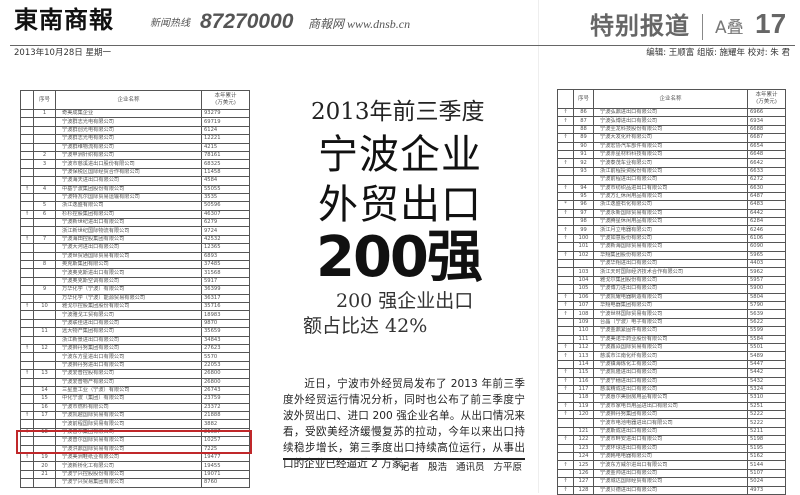  Describe the element at coordinates (670, 255) in the screenshot. I see `company-name-cell: 华翔集团股份有限公司` at that location.